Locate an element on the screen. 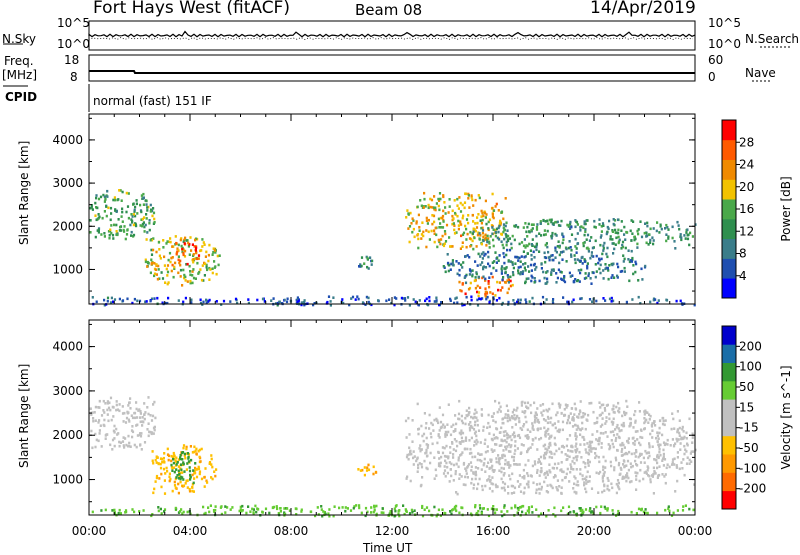 This screenshot has width=800, height=555. power-ytick-label: 4000 is located at coordinates (67, 140).